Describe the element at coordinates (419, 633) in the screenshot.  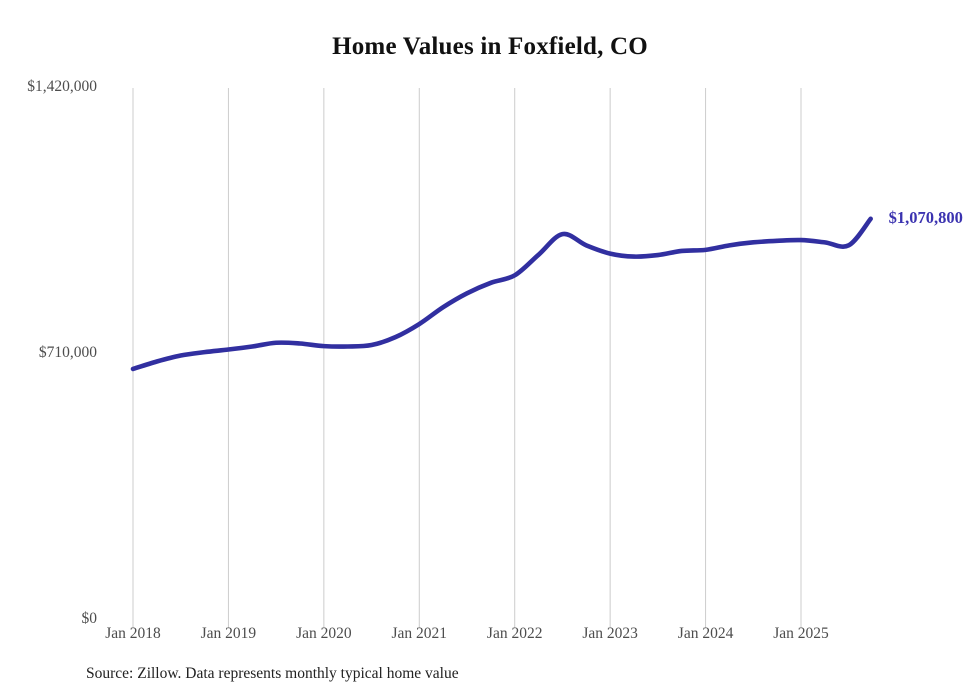
I see `x-axis-tick-label: Jan 2021` at that location.